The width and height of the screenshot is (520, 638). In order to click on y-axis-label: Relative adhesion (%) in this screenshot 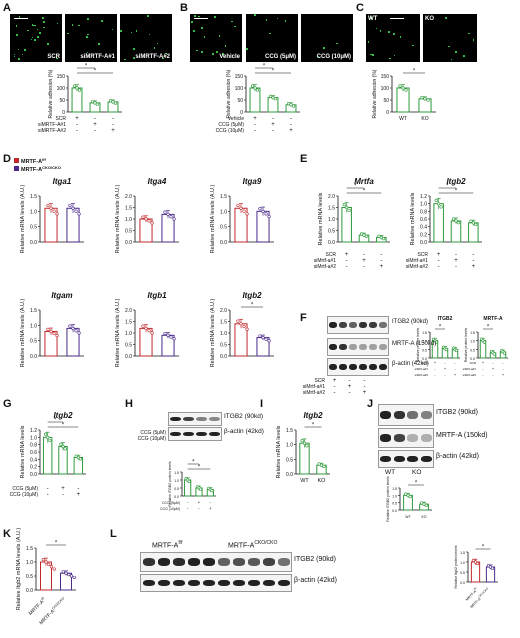, I will do `click(51, 93)`.